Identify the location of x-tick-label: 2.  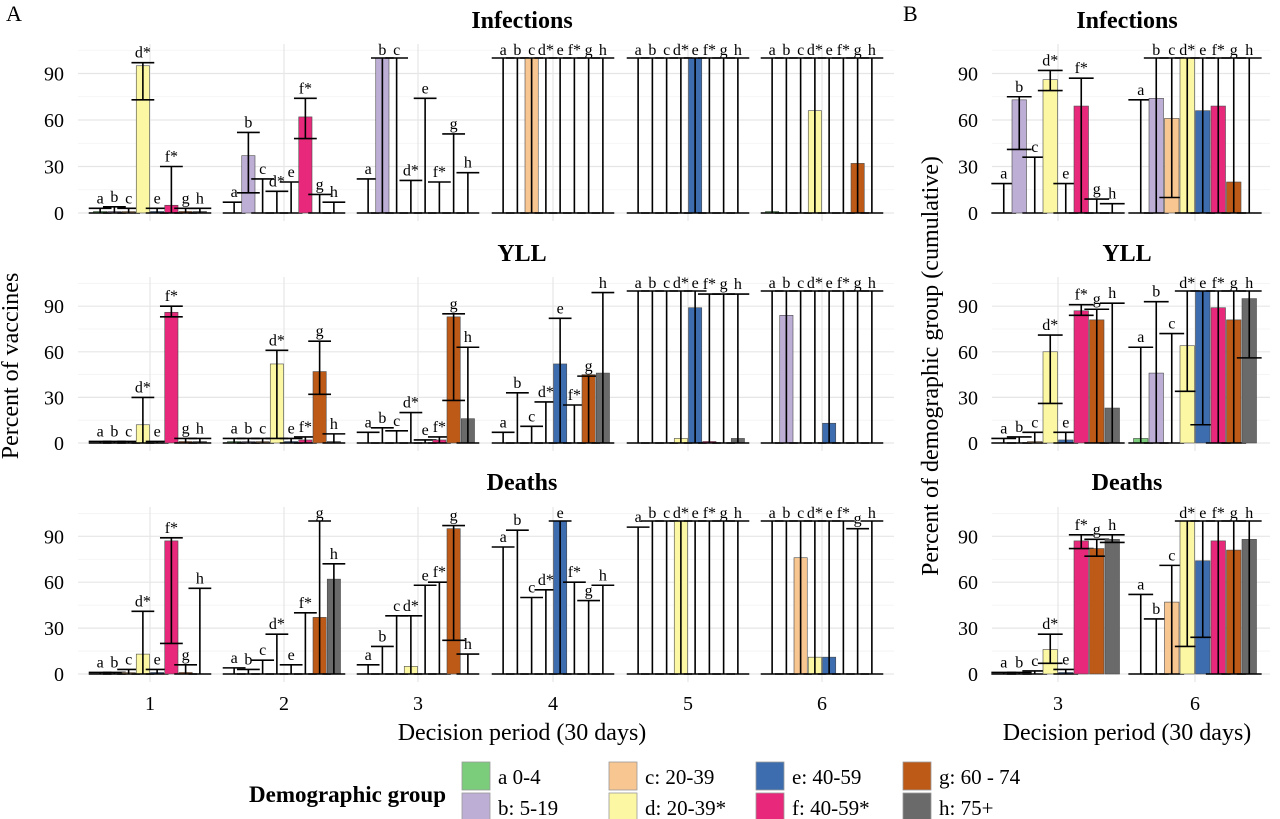
(284, 704).